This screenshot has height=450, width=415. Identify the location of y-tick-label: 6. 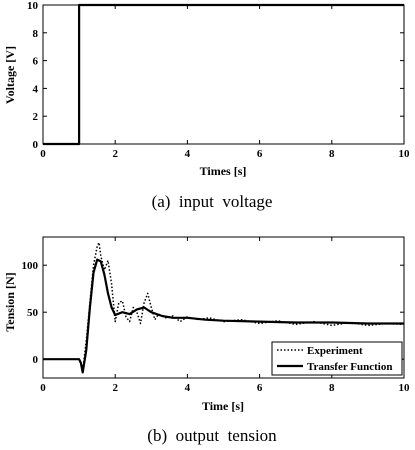
(36, 62).